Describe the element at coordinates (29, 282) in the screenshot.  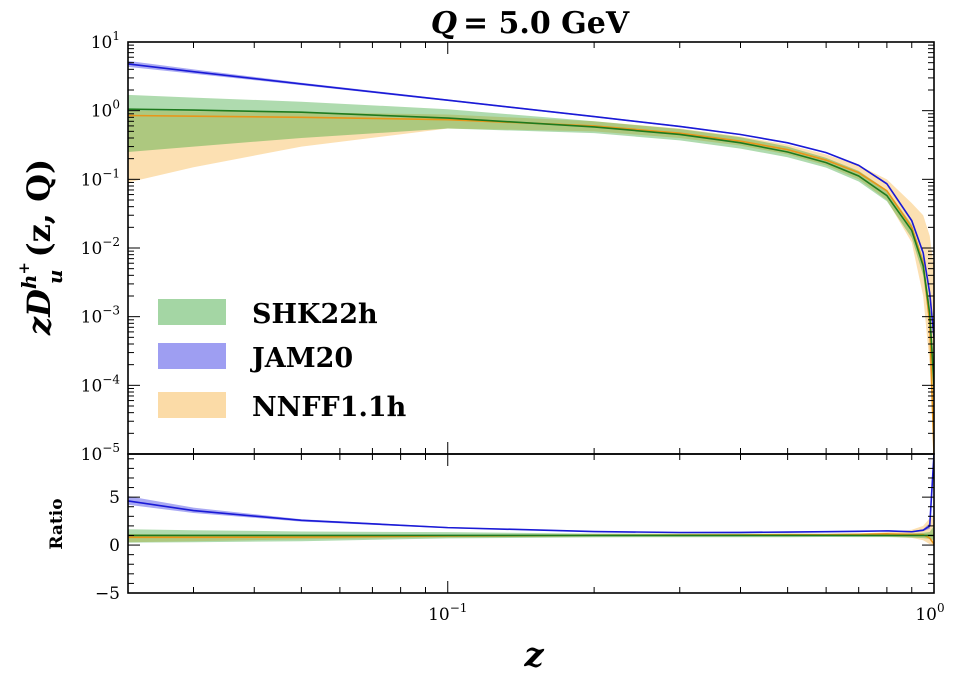
I see `main-ylabel-sup: h` at that location.